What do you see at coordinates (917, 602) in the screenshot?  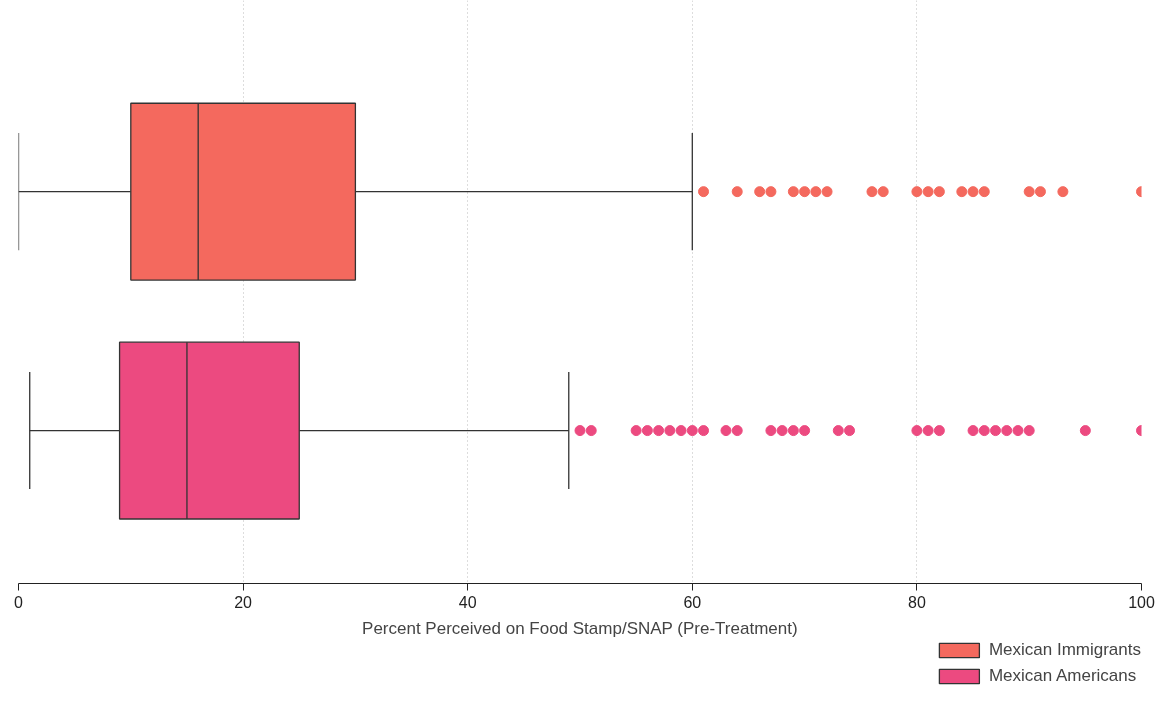 I see `x-tick-label: 80` at bounding box center [917, 602].